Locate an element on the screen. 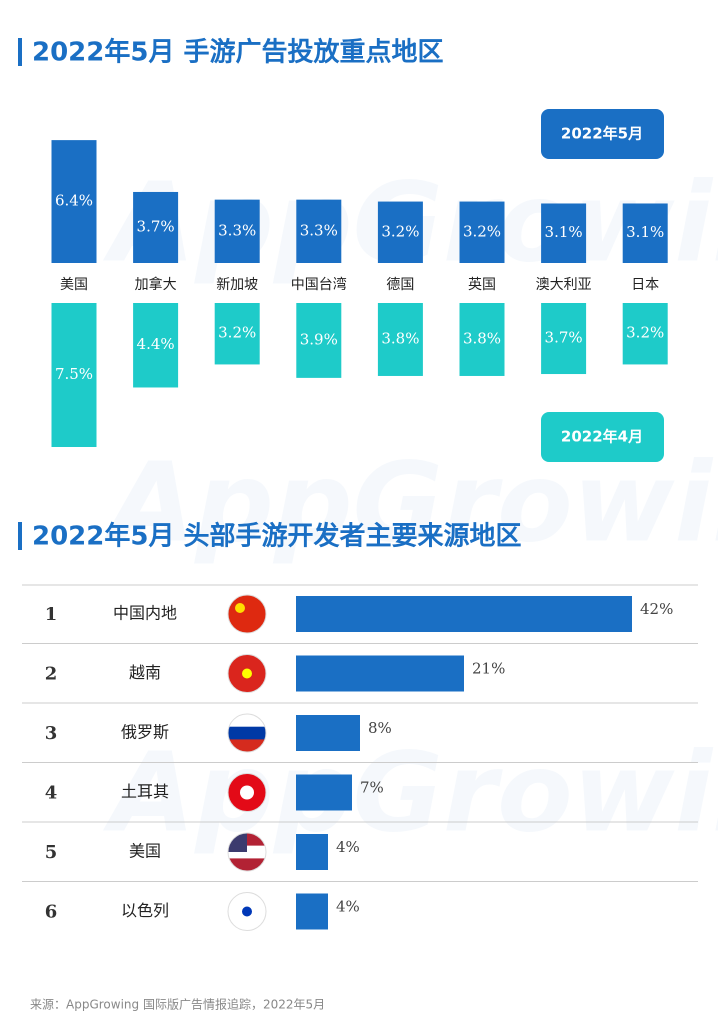 This screenshot has width=718, height=1020. legend-label: 2022年4月 is located at coordinates (602, 437).